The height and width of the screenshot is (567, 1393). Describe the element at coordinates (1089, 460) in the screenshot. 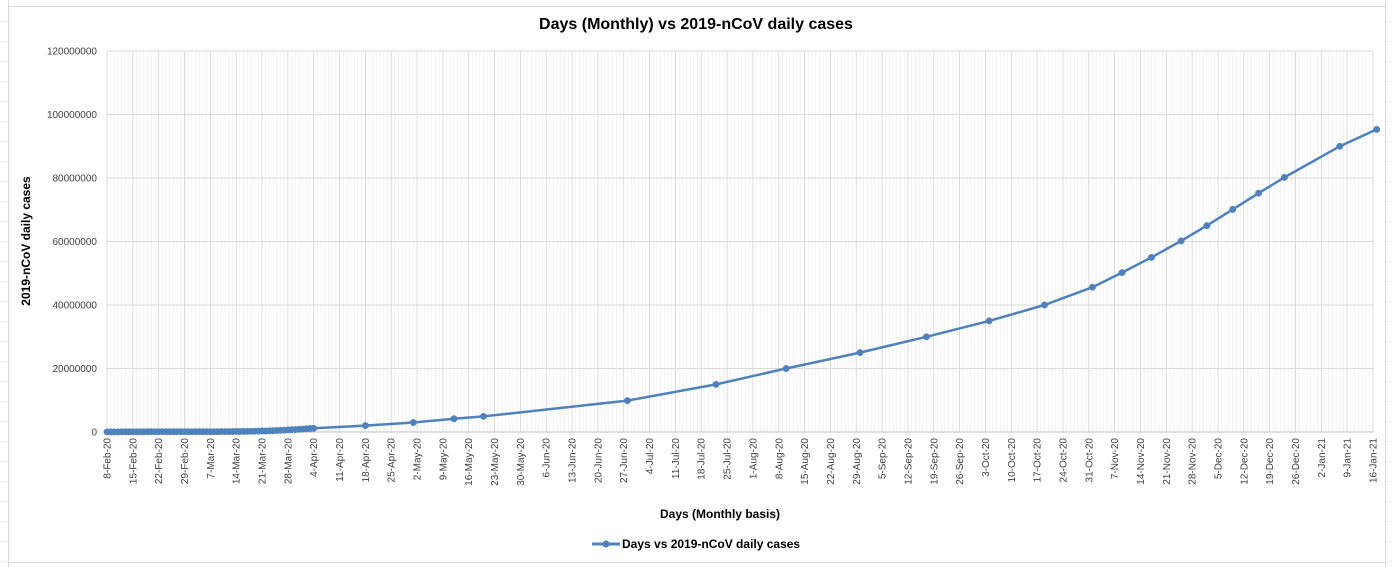

I see `x-tick-label: 31-Oct-20` at that location.